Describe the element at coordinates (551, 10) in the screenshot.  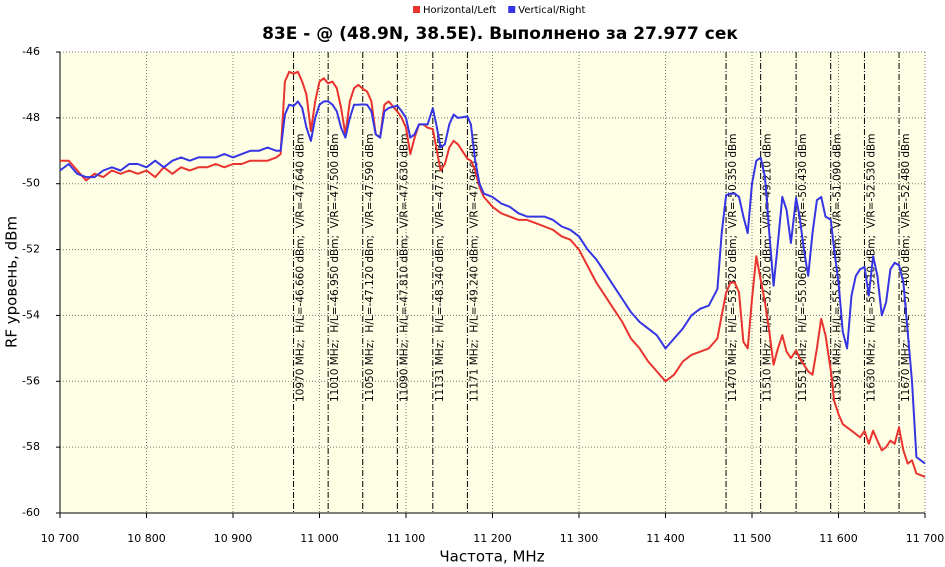
I see `legend-label: Vertical/Right` at that location.